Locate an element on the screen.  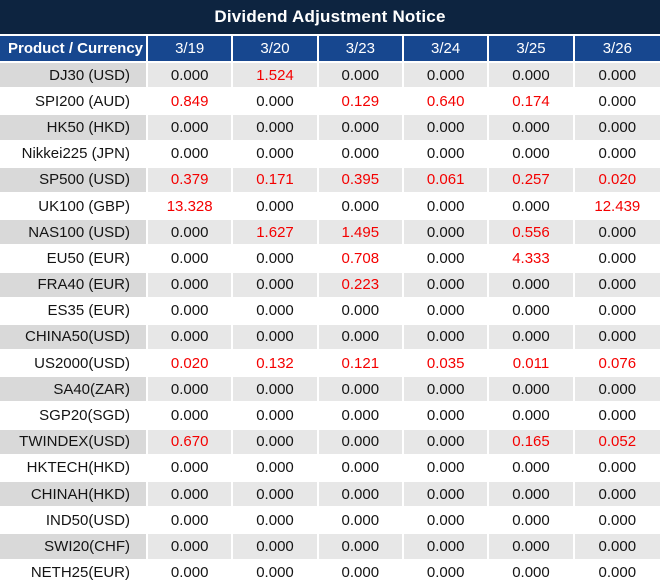
table-row: ES35 (EUR) 0.000 0.000 0.000 0.000 0.000 0.000 is located at coordinates (330, 311).